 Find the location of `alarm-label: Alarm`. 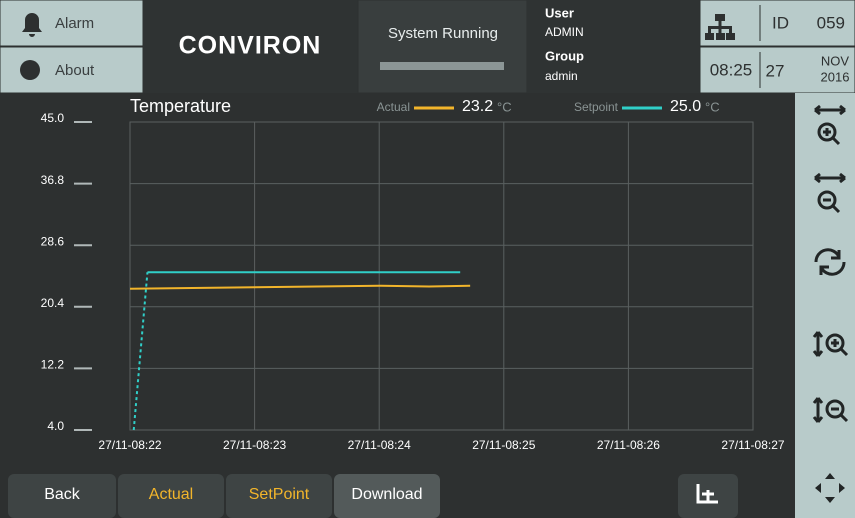

alarm-label: Alarm is located at coordinates (74, 23).